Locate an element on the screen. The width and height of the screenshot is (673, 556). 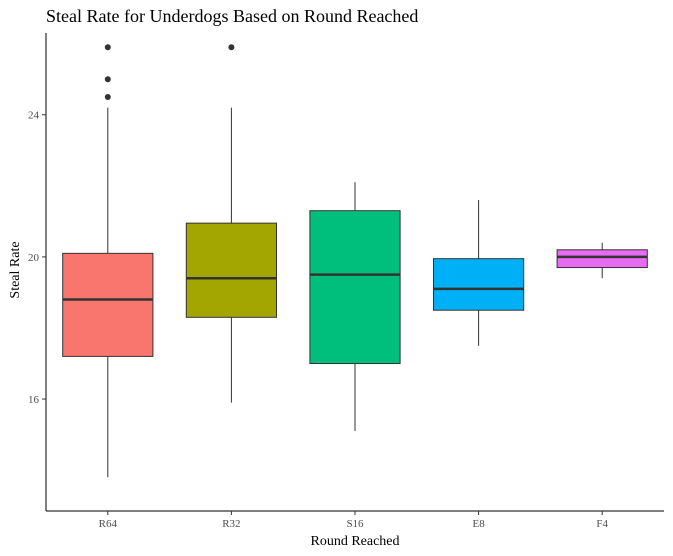
y-tick-label: 16 is located at coordinates (34, 400).